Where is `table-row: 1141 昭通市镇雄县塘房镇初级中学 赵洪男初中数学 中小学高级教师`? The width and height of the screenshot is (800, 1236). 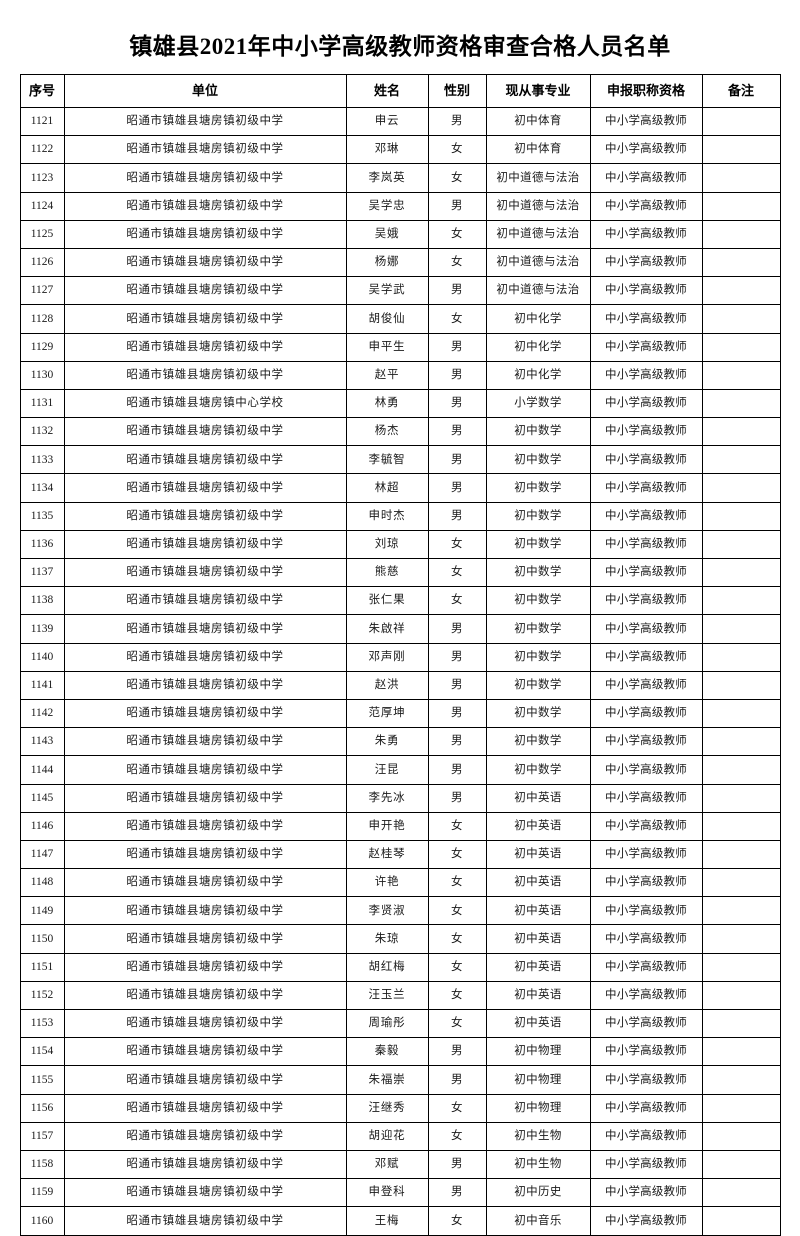
table-row: 1141 昭通市镇雄县塘房镇初级中学 赵洪男初中数学 中小学高级教师 is located at coordinates (400, 685).